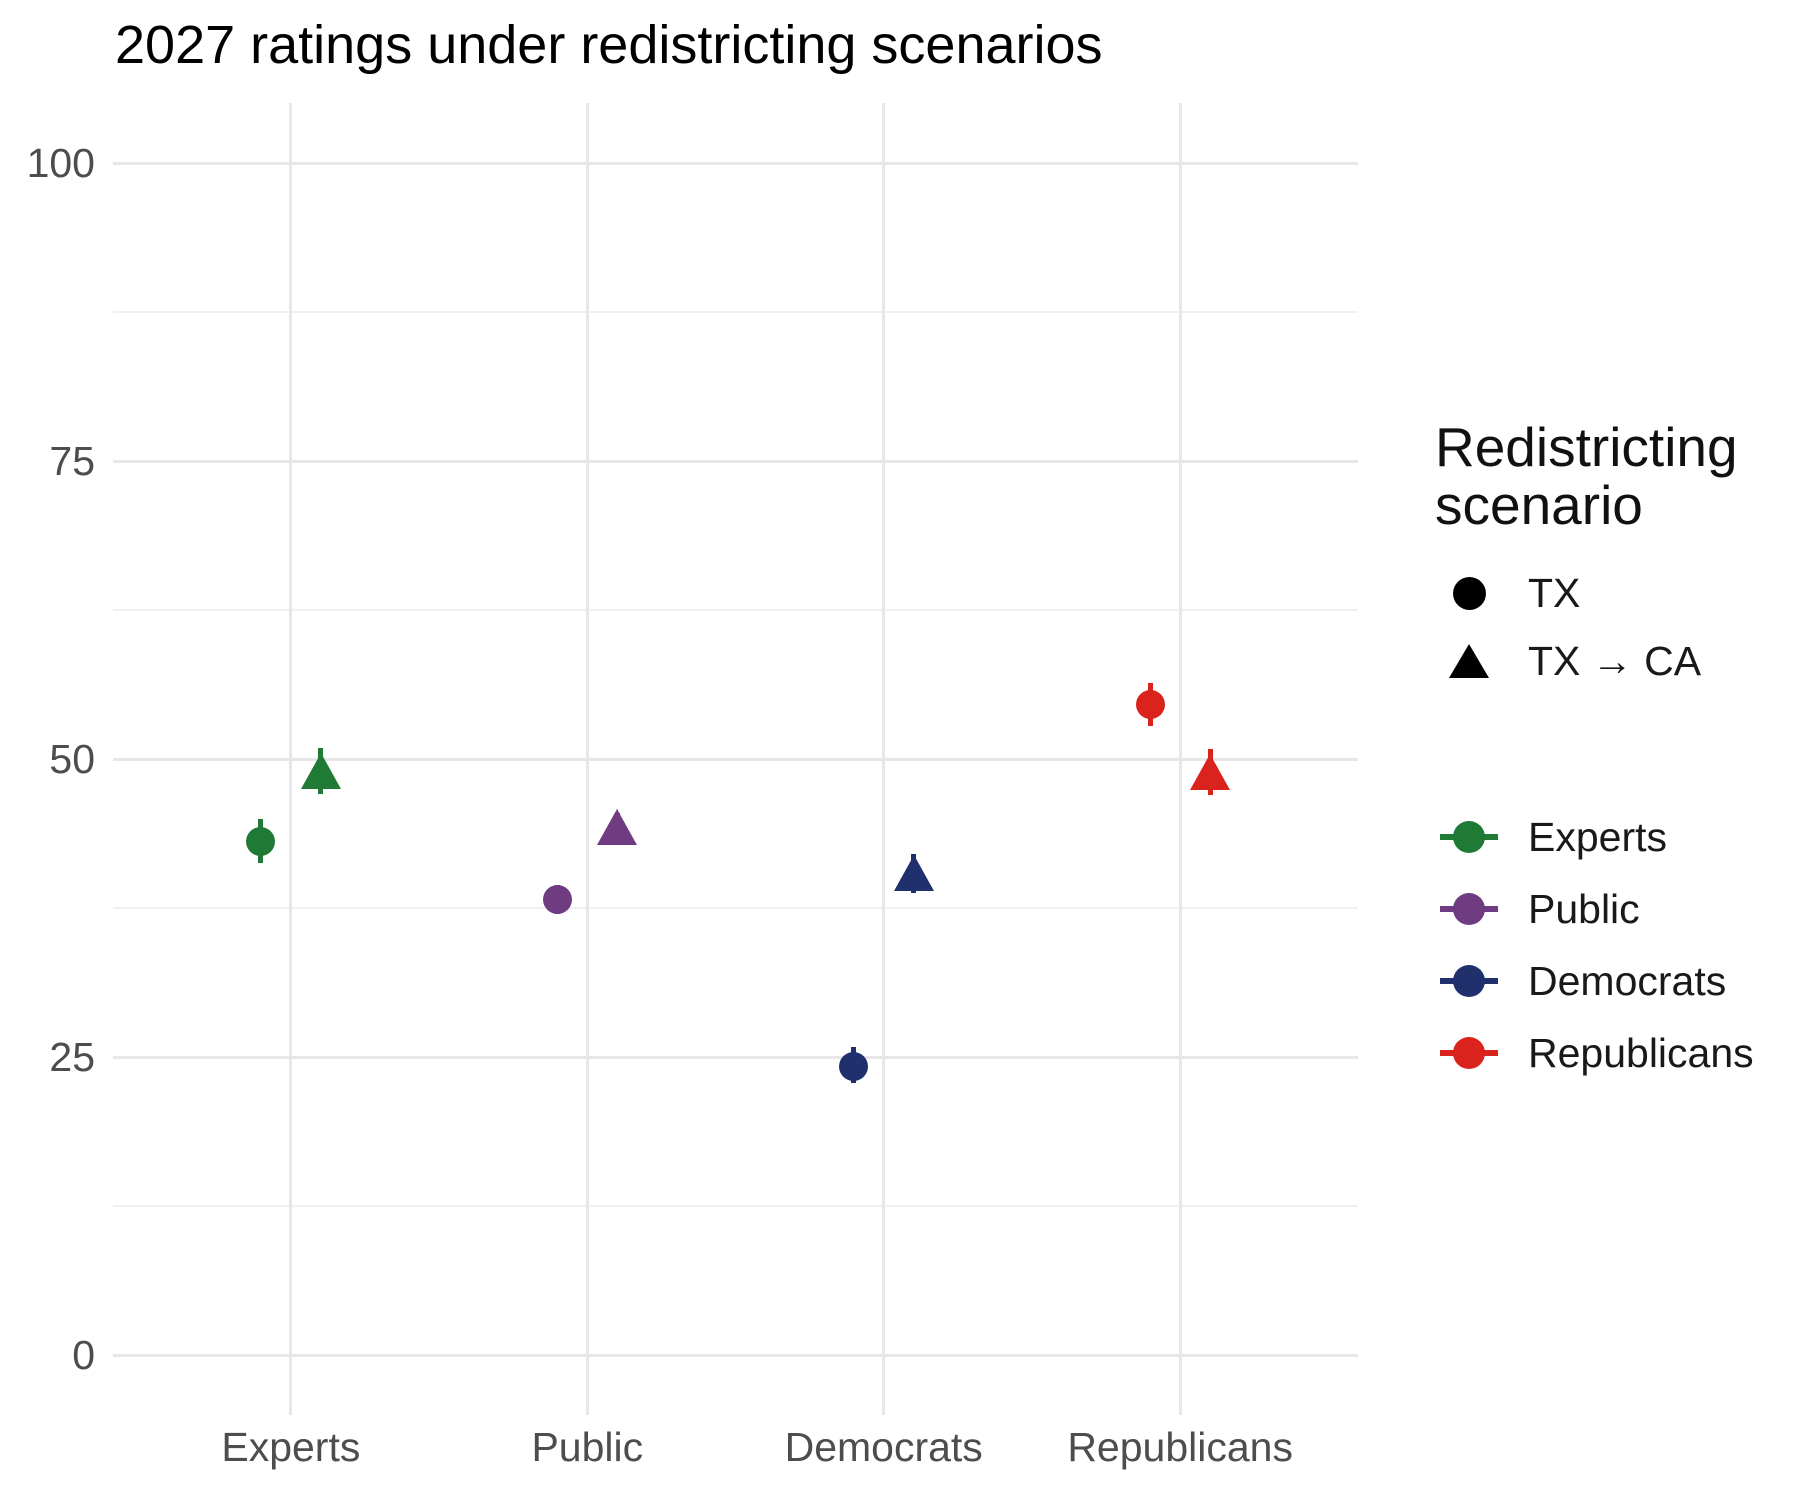 Image resolution: width=1800 pixels, height=1500 pixels. I want to click on legend-item-republicans: Republicans, so click(1597, 1053).